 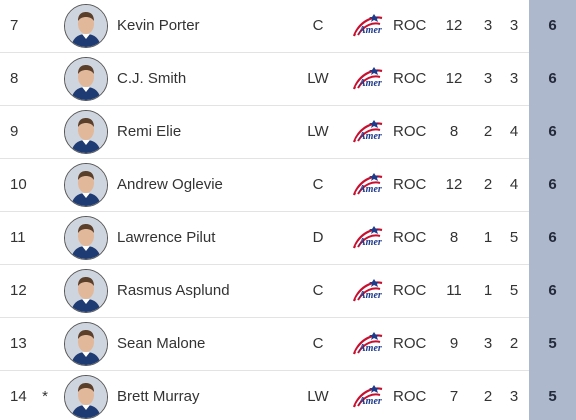 What do you see at coordinates (318, 78) in the screenshot?
I see `position-cell: LW` at bounding box center [318, 78].